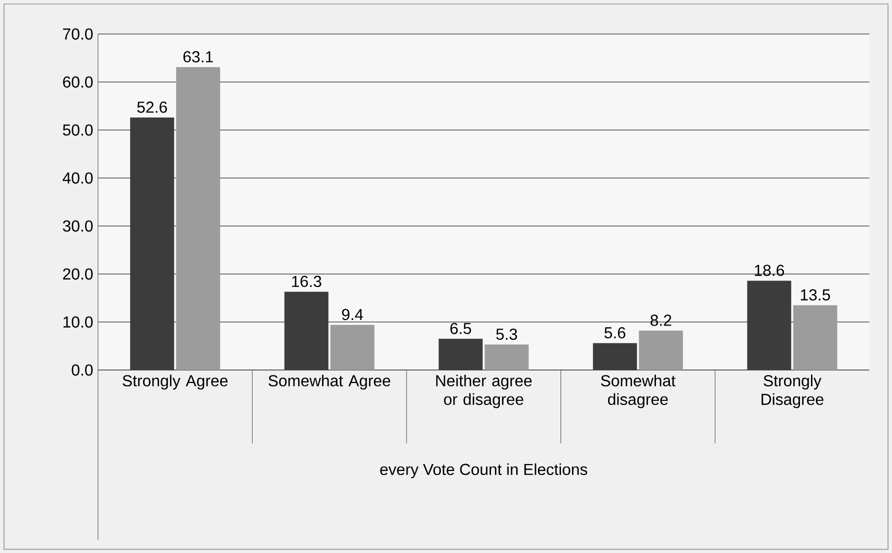 The image size is (892, 553). I want to click on x-tick-label: Somewhat Agree, so click(329, 382).